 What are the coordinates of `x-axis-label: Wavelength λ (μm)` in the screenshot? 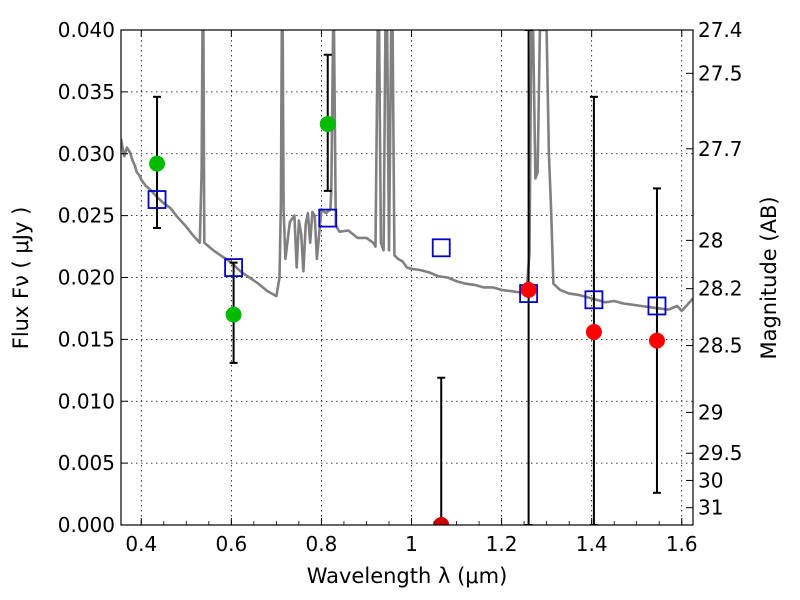 It's located at (407, 576).